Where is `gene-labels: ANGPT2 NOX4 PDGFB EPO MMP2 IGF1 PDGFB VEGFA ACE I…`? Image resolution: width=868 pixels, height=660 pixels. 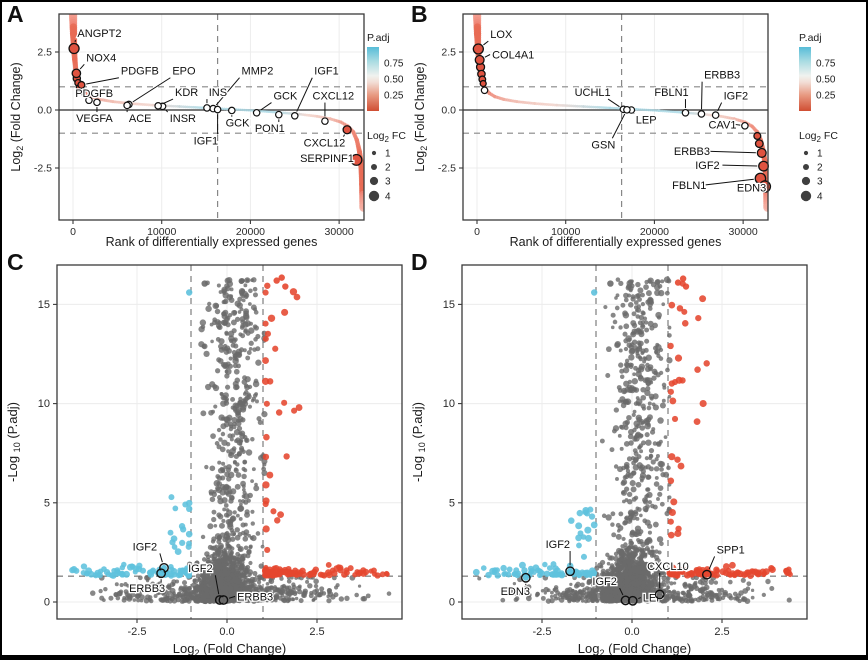
gene-labels: ANGPT2 NOX4 PDGFB EPO MMP2 IGF1 PDGFB VEGFA ACE I… is located at coordinates (214, 97).